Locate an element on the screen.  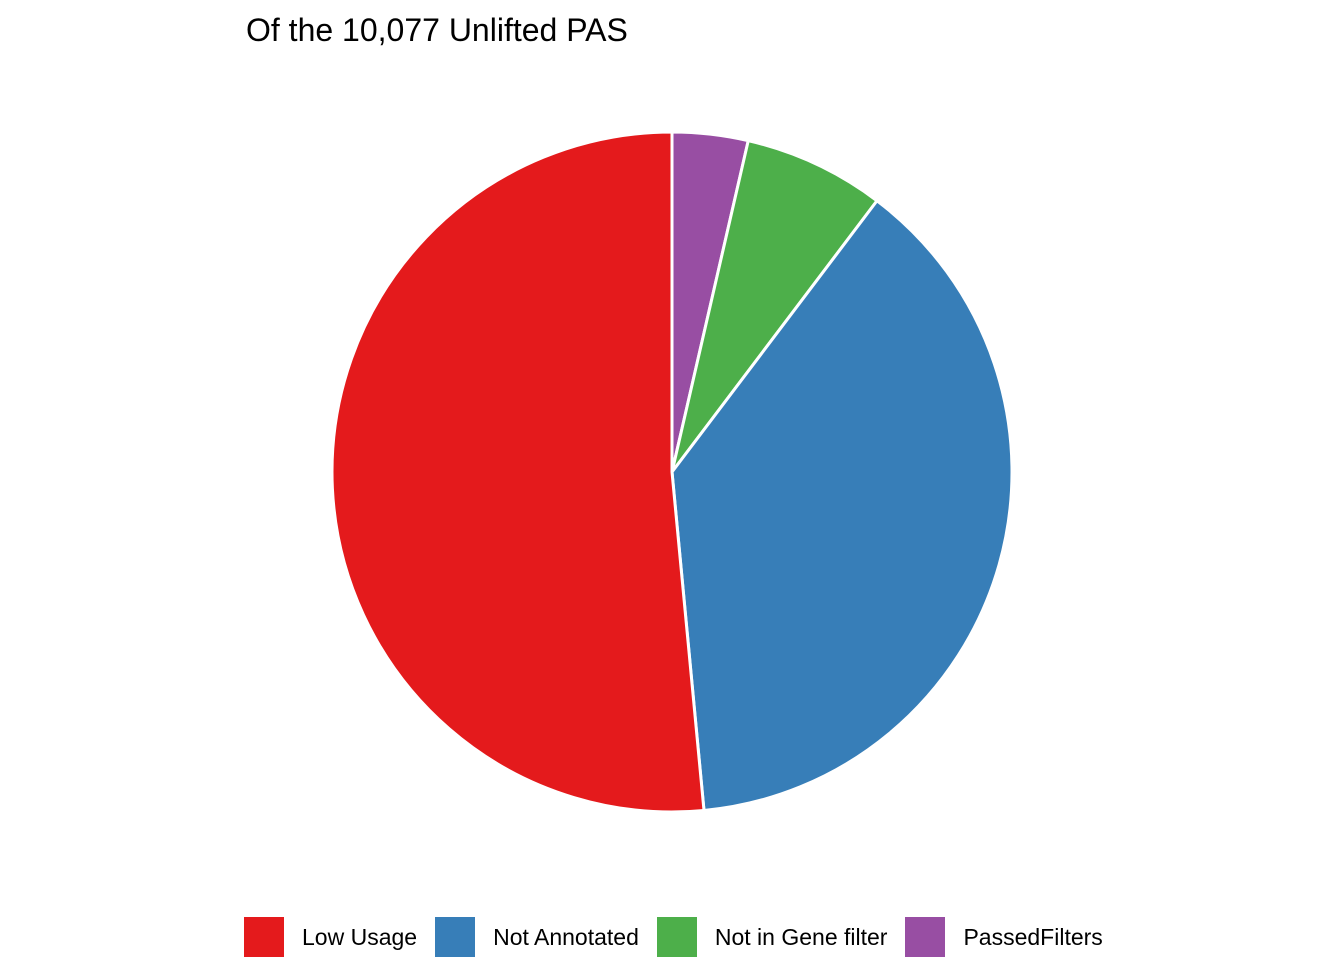
legend-swatch-not-annotated is located at coordinates (455, 937).